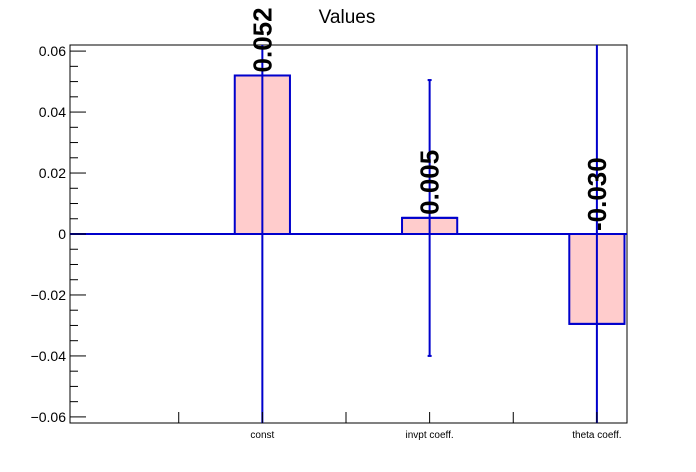 Image resolution: width=696 pixels, height=472 pixels. I want to click on y-tick-label: 0.02, so click(52, 173).